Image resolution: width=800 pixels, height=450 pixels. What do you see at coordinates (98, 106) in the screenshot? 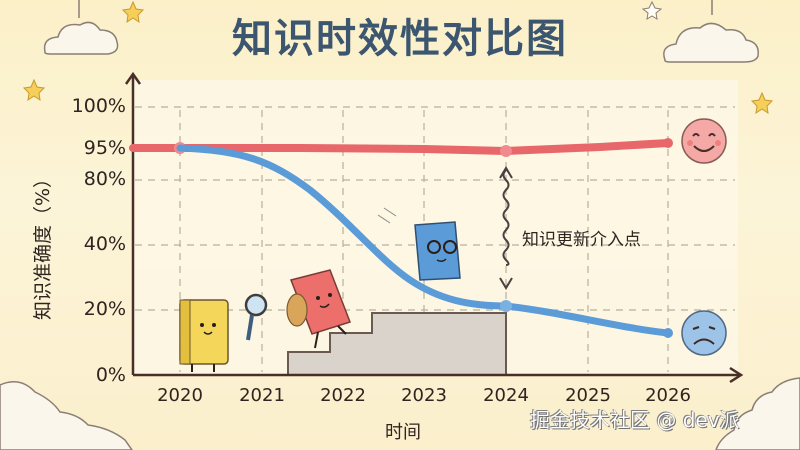
I see `y-tick-label: 100%` at bounding box center [98, 106].